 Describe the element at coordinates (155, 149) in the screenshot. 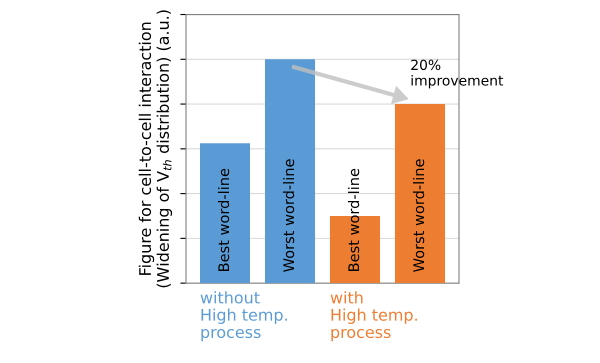

I see `y-axis-title: Figure for cell-to-cell interaction (Widening of V$_{th}$ distribution) (a.u.)` at that location.